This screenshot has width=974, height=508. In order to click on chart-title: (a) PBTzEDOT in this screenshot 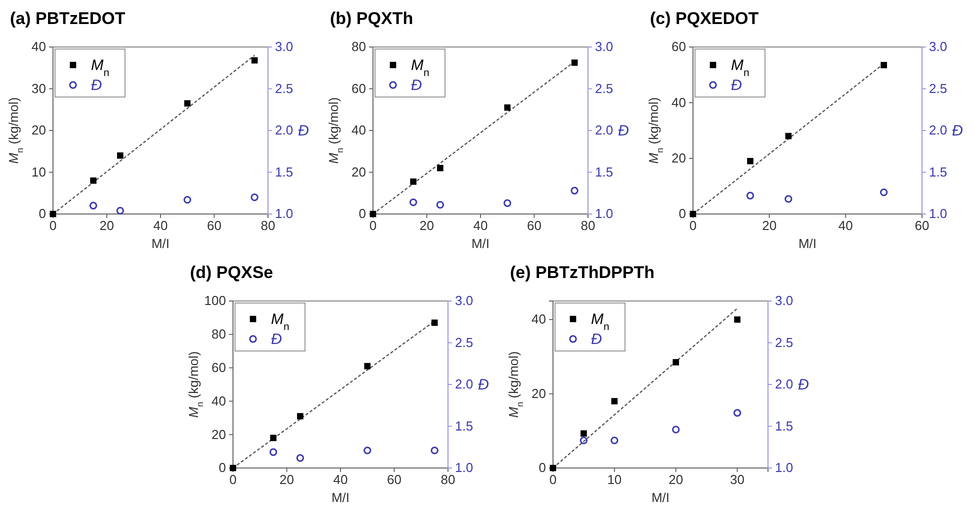, I will do `click(68, 18)`.